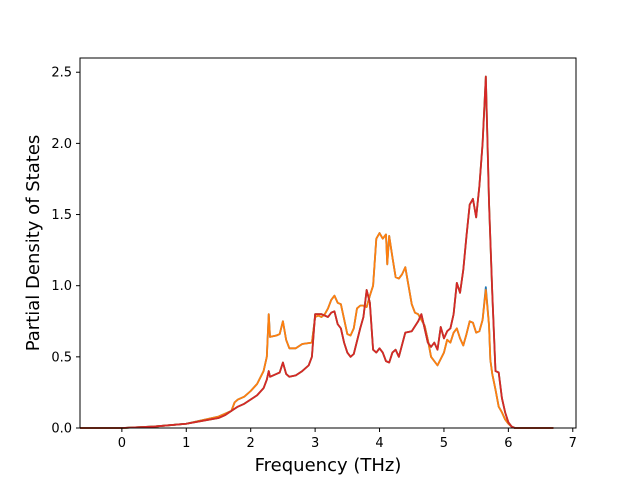  What do you see at coordinates (61, 73) in the screenshot?
I see `y-tick-label: 2.5` at bounding box center [61, 73].